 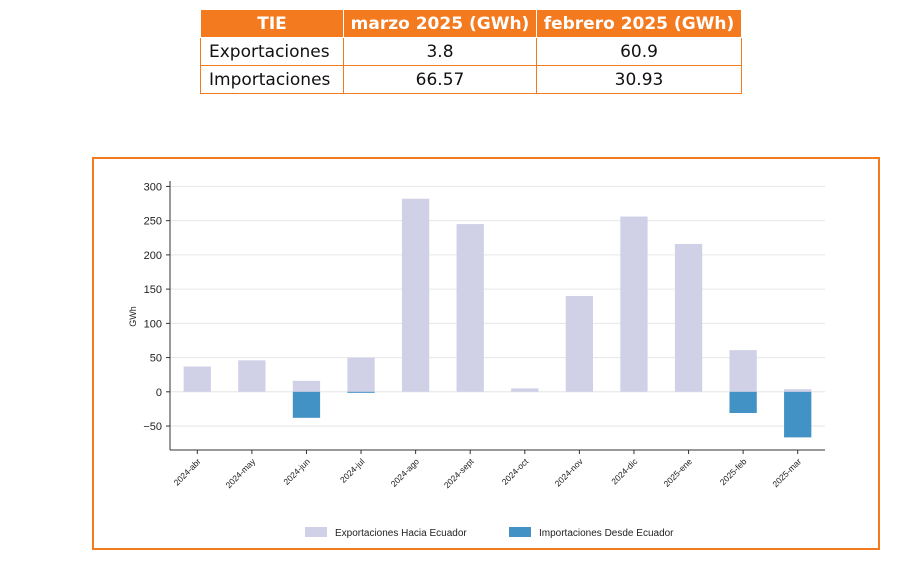 What do you see at coordinates (133, 316) in the screenshot?
I see `y-axis-label: GWh` at bounding box center [133, 316].